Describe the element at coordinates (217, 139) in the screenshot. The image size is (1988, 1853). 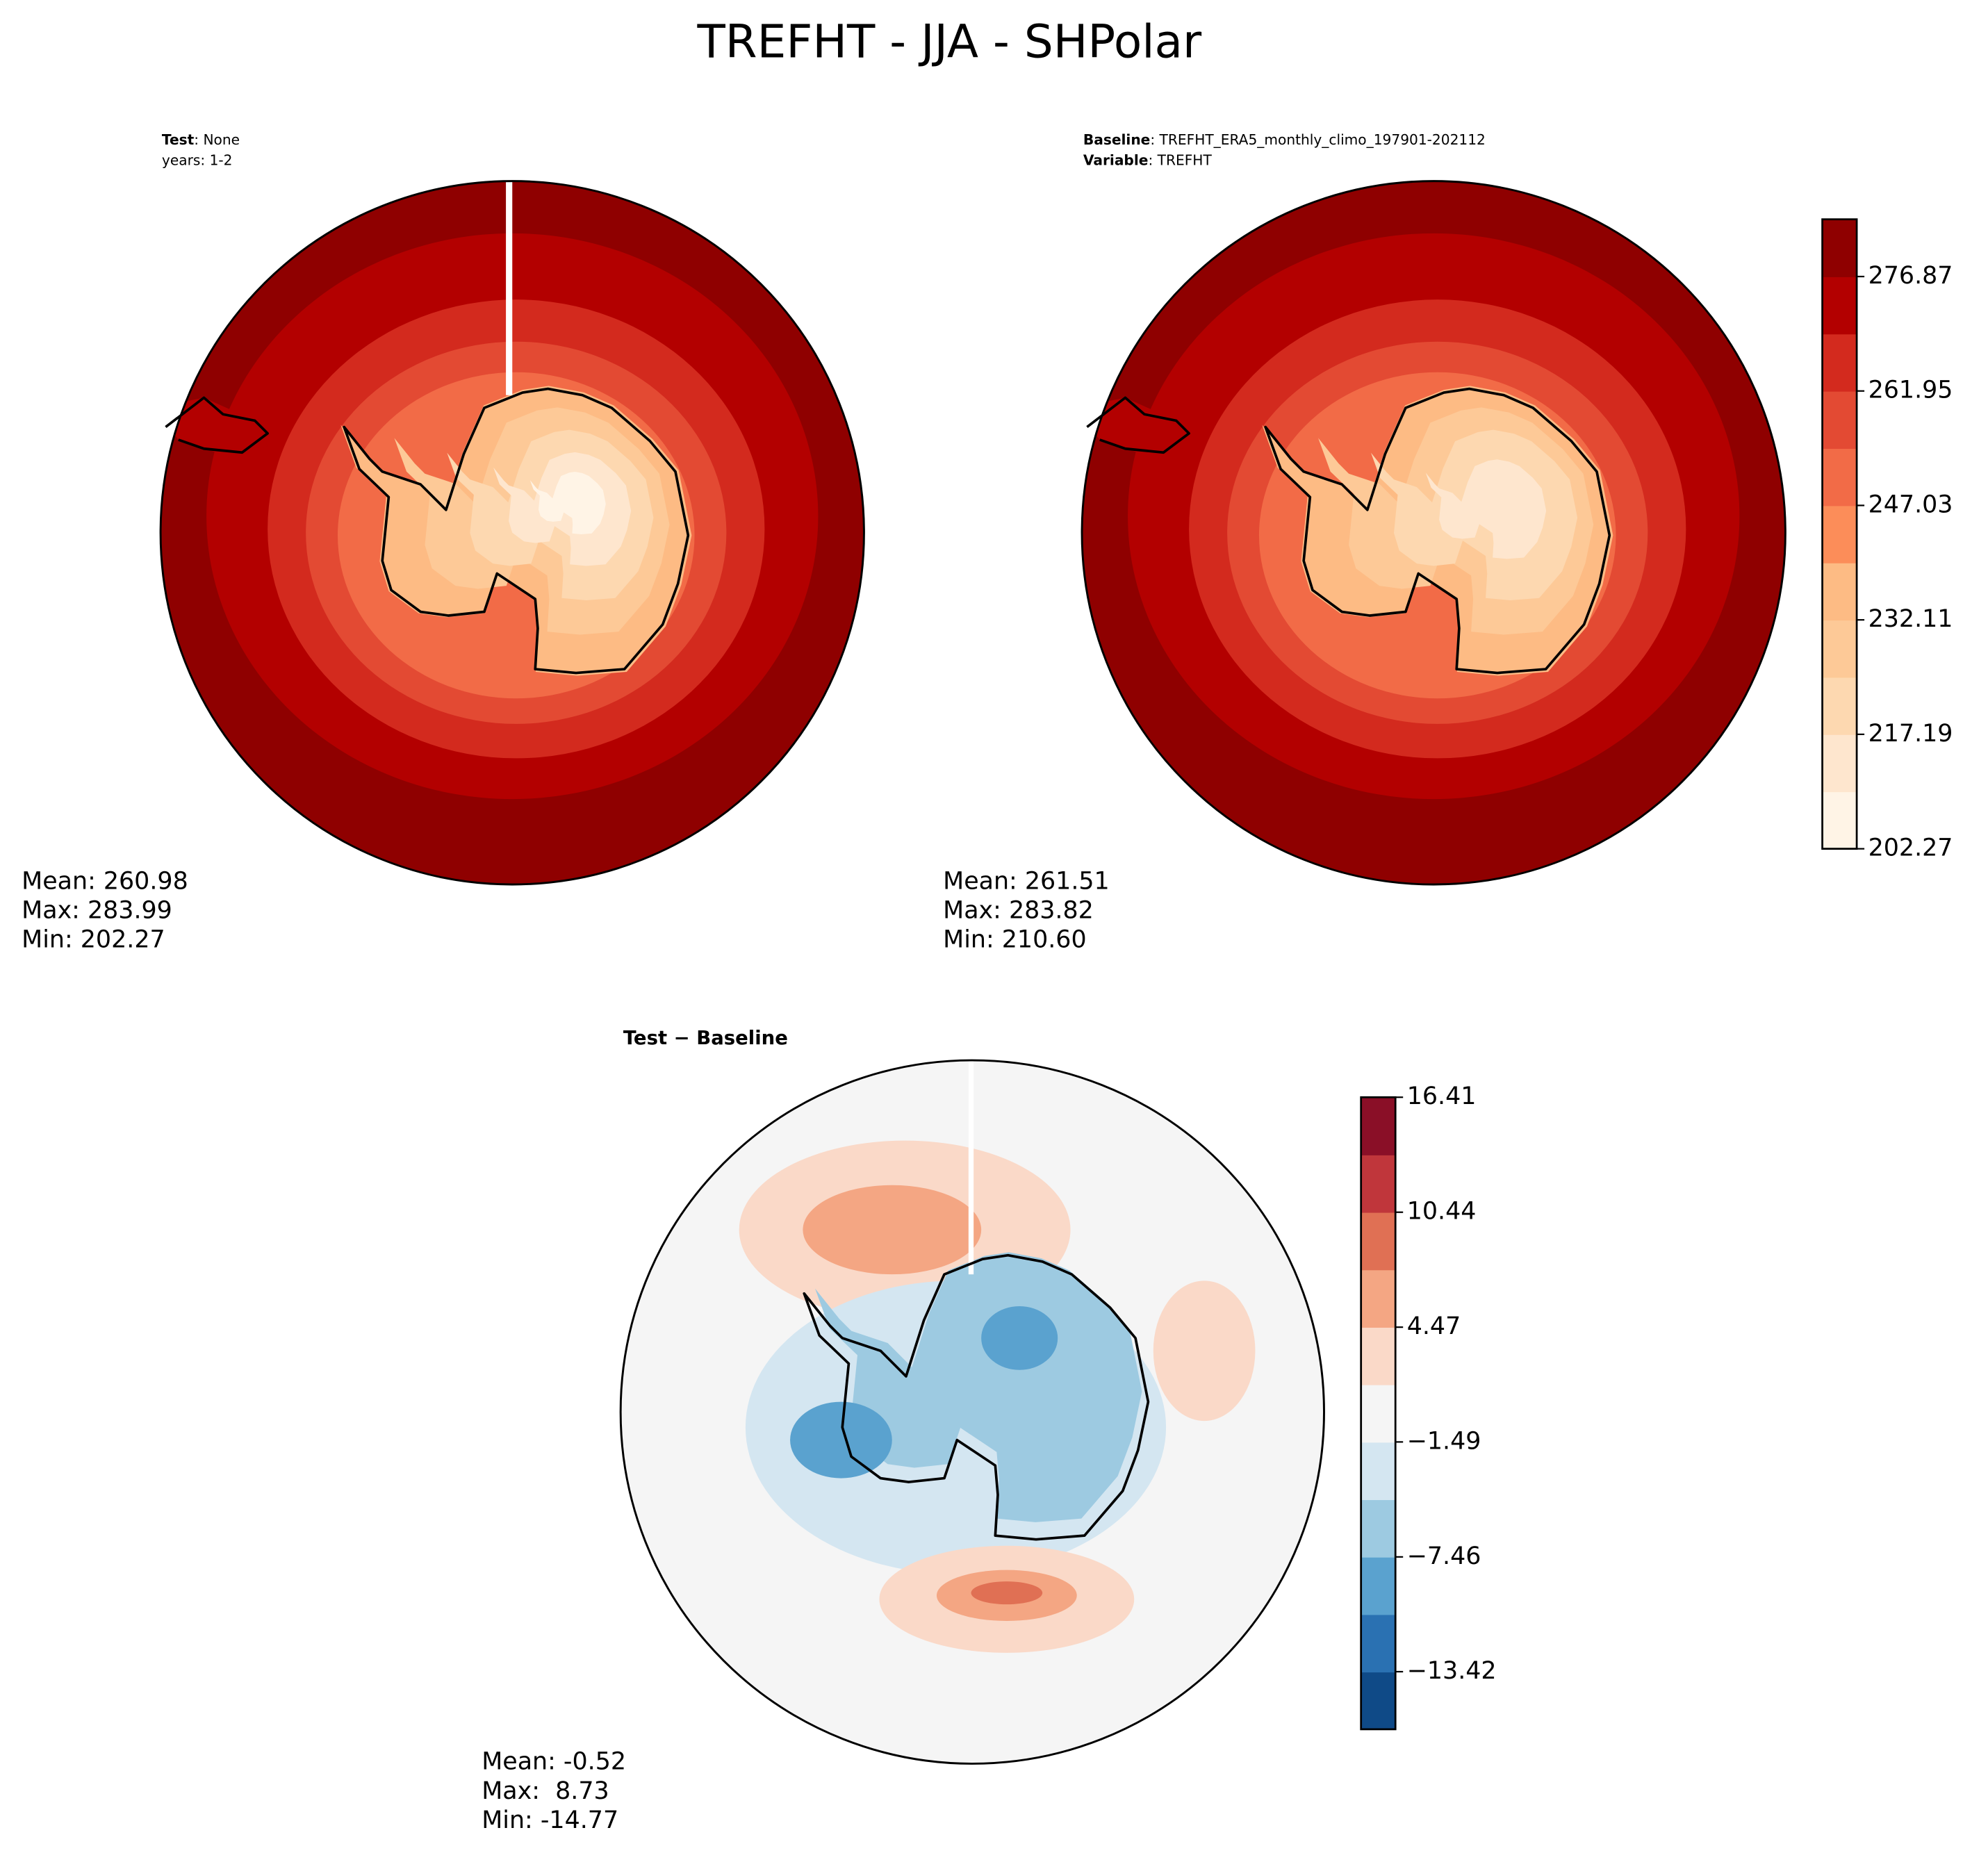
I see `header-text: : None` at that location.